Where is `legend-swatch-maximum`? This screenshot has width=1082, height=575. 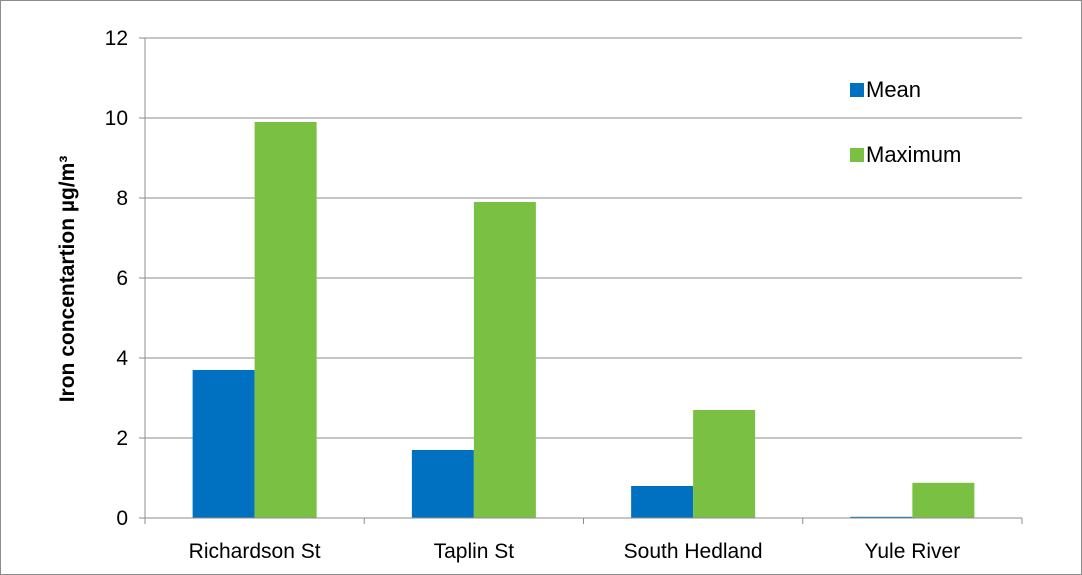
legend-swatch-maximum is located at coordinates (857, 155).